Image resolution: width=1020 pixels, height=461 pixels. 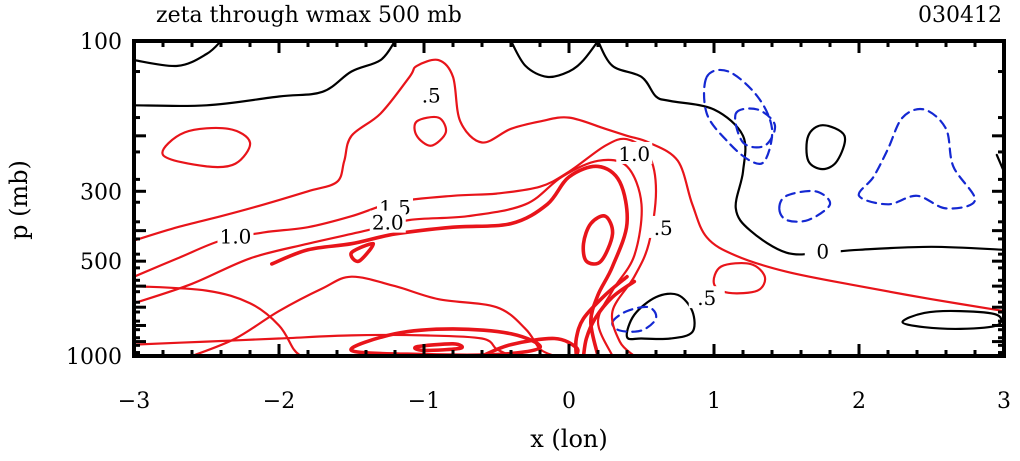 I want to click on y-axis-label: p (mb), so click(x=19, y=200).